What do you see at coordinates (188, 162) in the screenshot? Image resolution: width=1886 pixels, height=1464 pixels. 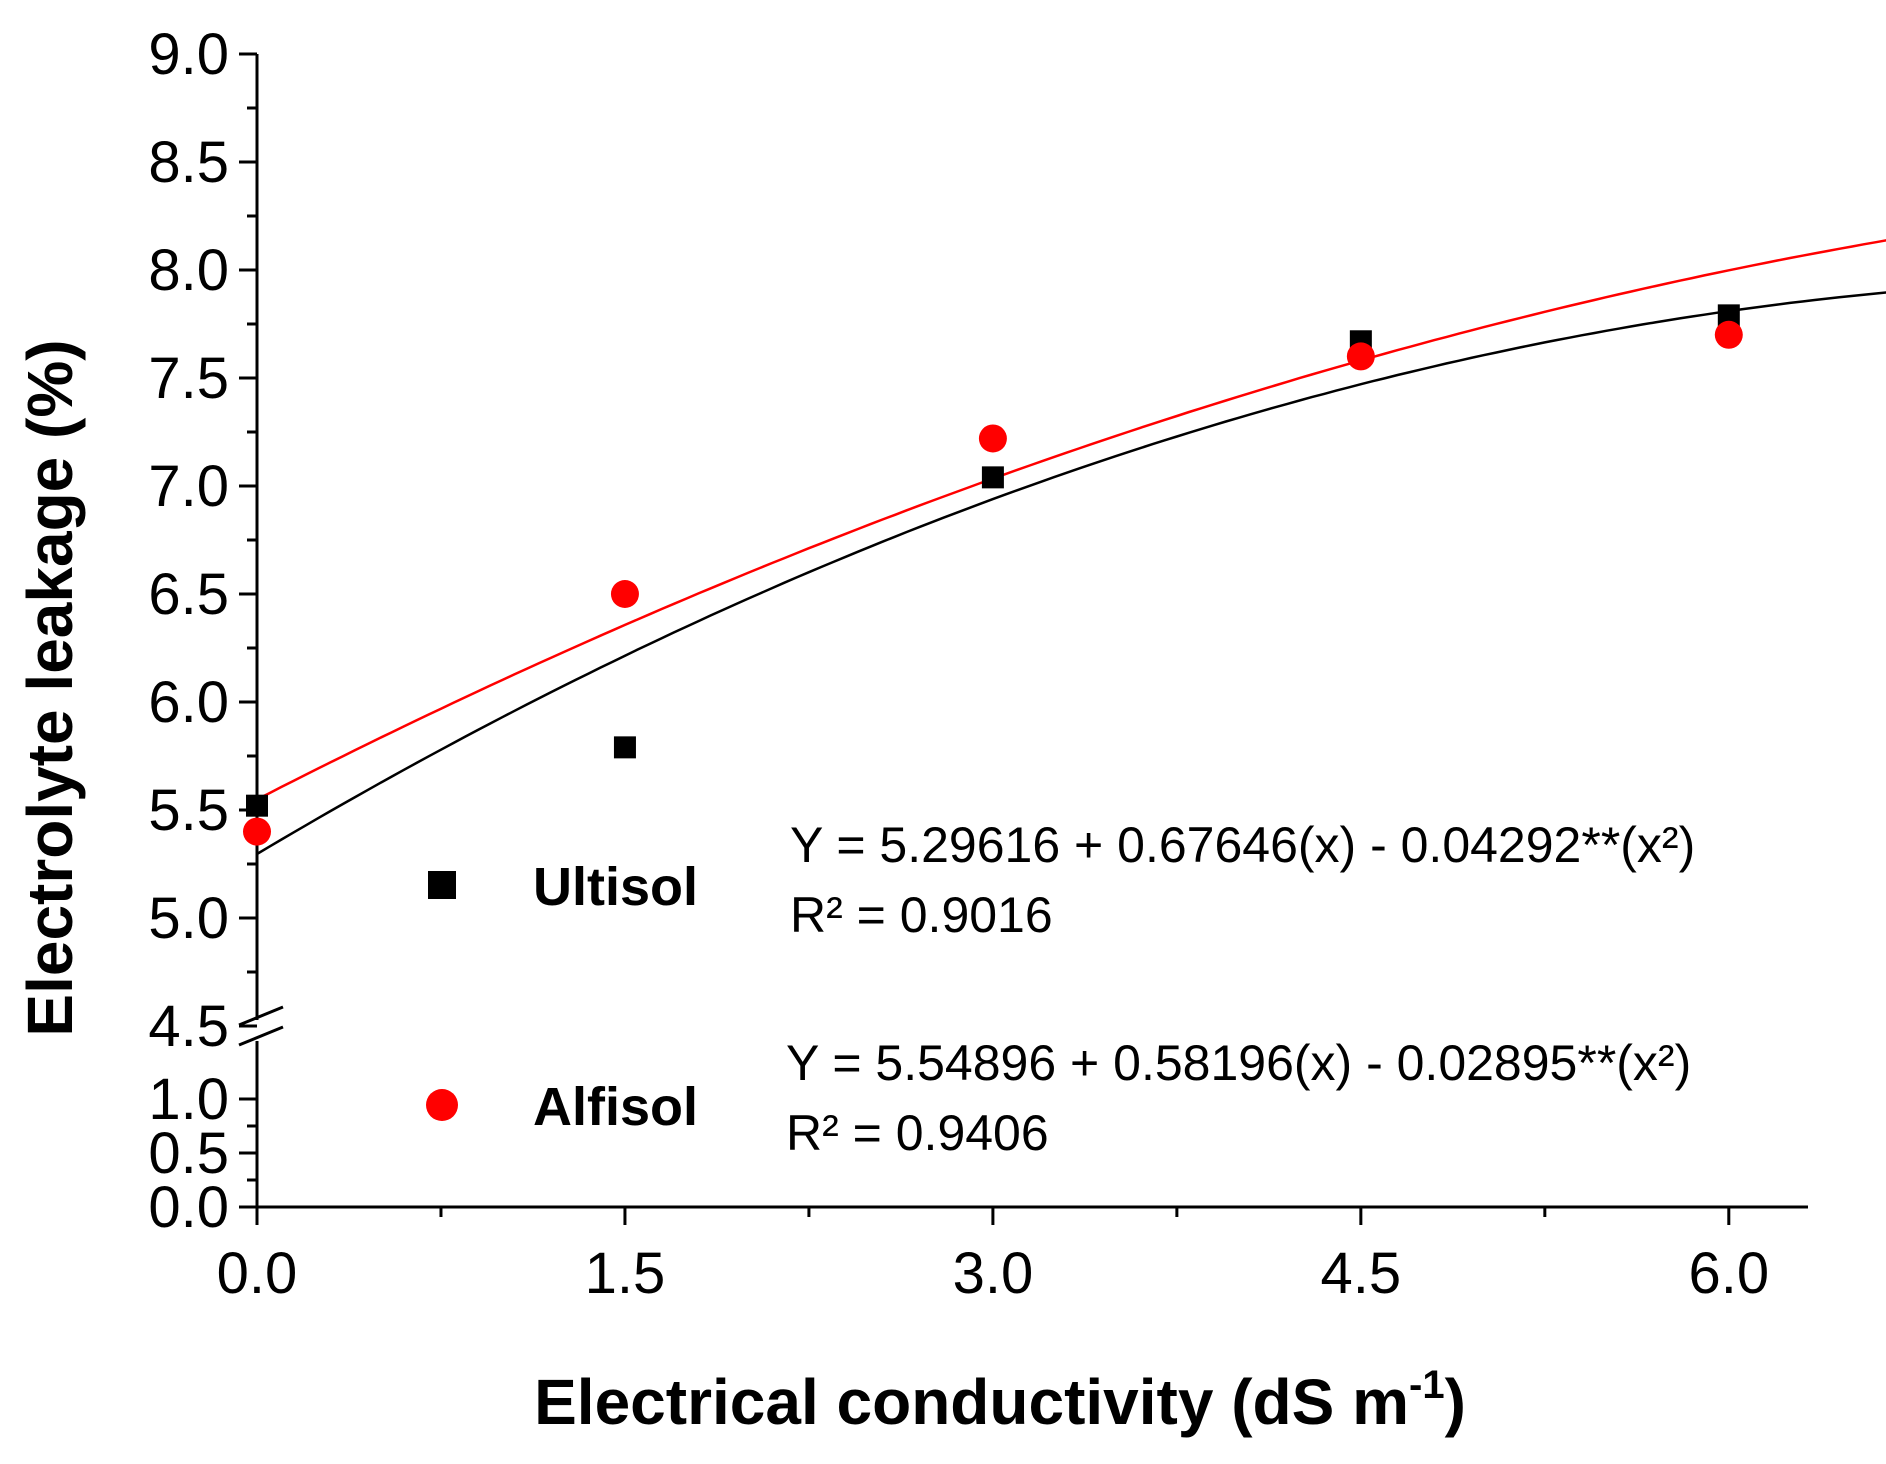 I see `y-tick-label: 8.5` at bounding box center [188, 162].